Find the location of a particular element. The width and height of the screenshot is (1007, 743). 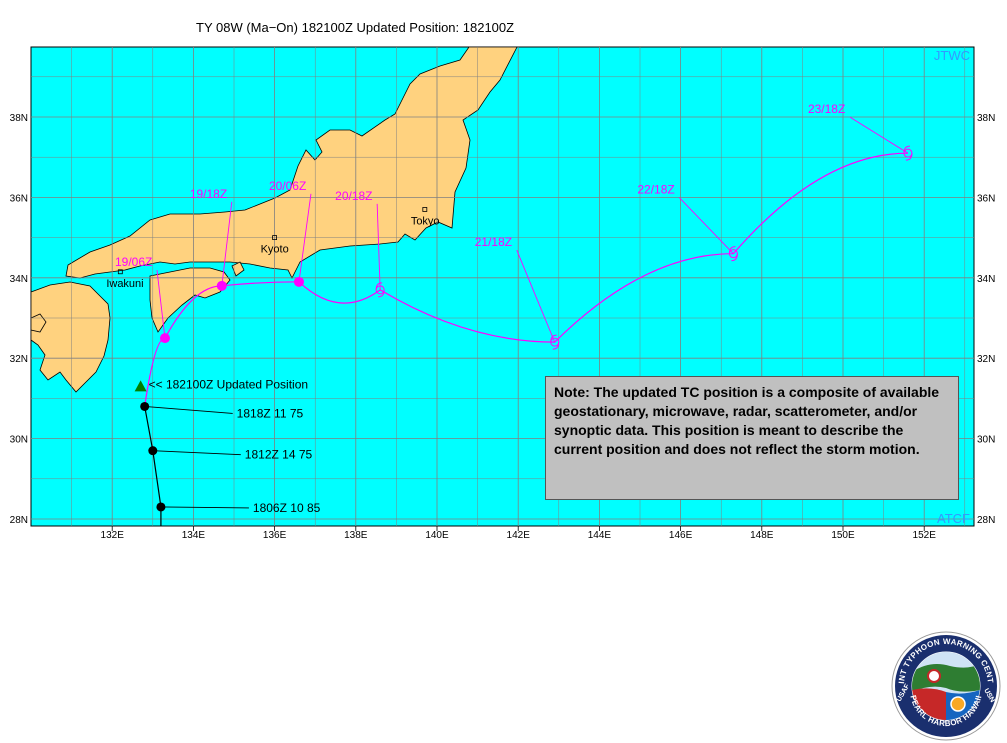

lat-tick-label-right: 38N is located at coordinates (986, 118).